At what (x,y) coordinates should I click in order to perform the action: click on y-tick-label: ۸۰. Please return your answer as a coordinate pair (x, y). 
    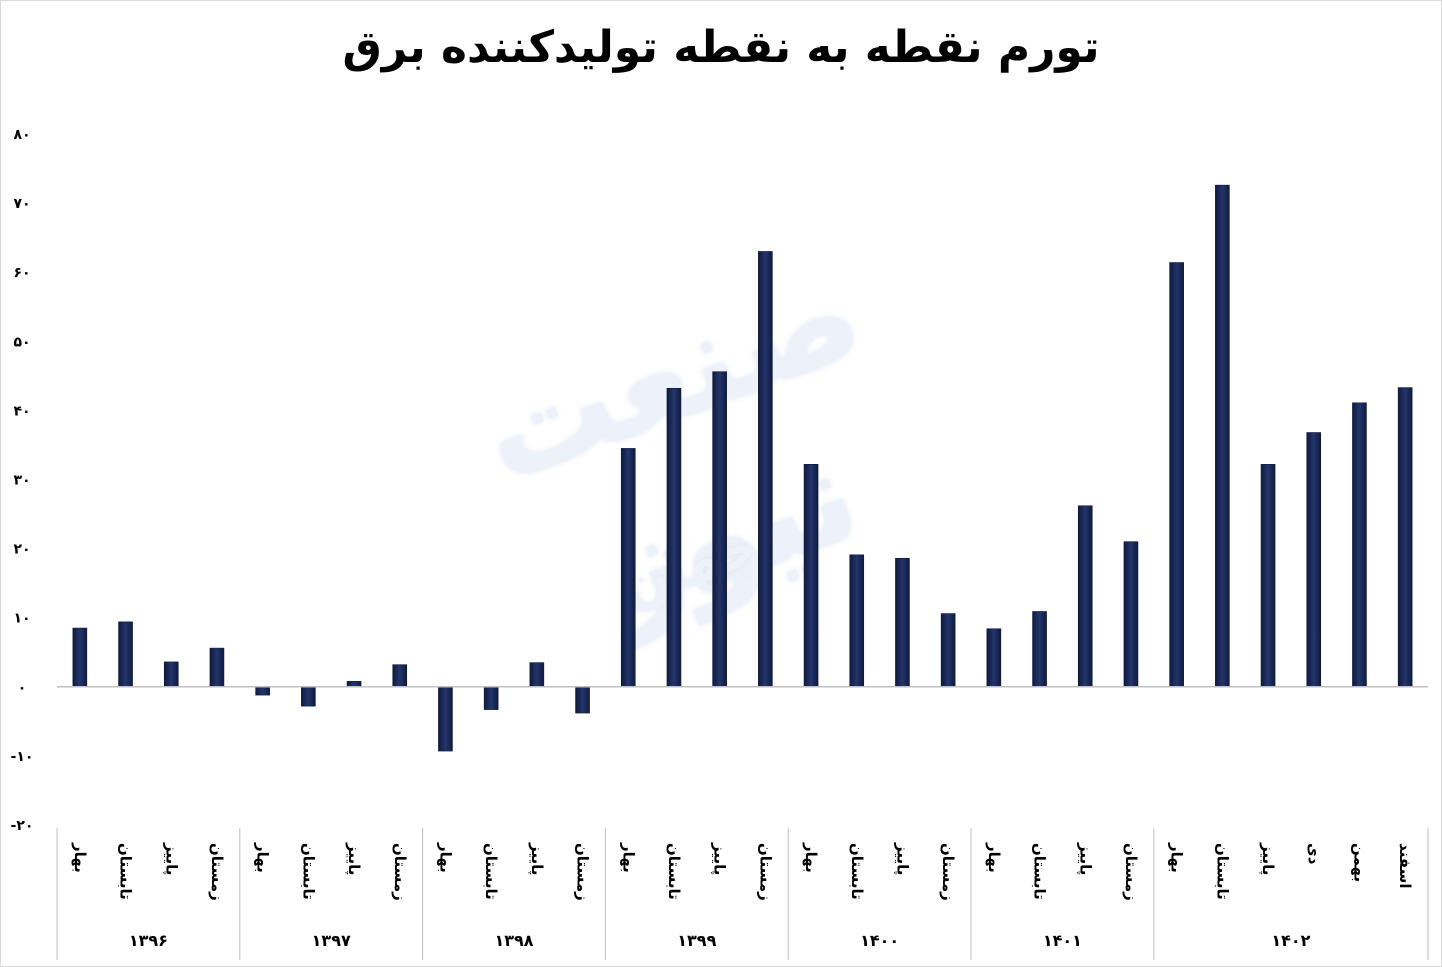
    Looking at the image, I should click on (21, 135).